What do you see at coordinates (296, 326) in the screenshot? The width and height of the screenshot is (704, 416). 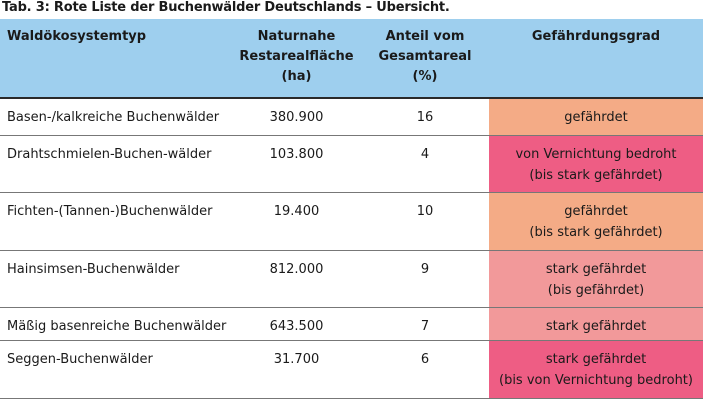 I see `area-value: 643.500` at bounding box center [296, 326].